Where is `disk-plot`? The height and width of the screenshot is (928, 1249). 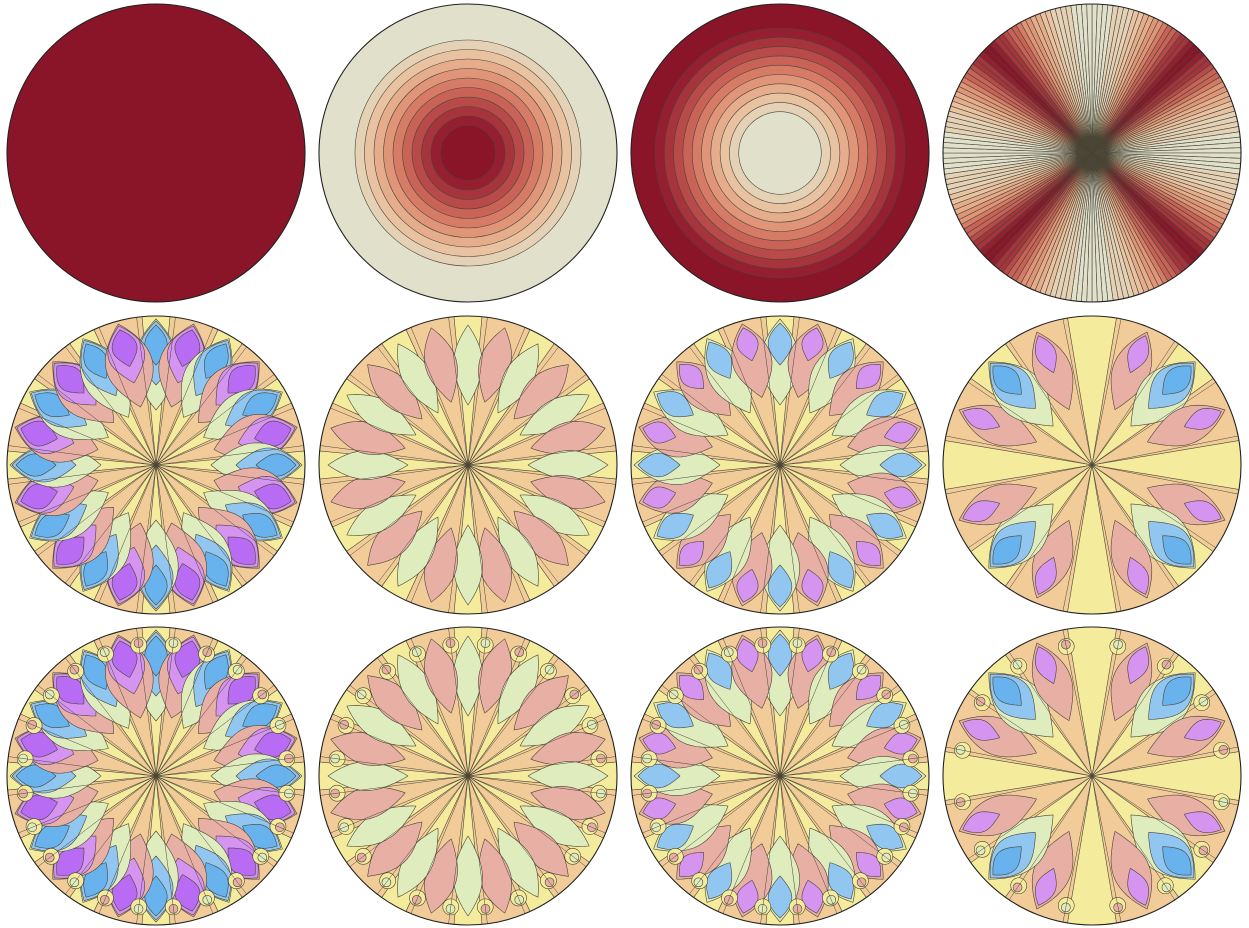
disk-plot is located at coordinates (156, 465).